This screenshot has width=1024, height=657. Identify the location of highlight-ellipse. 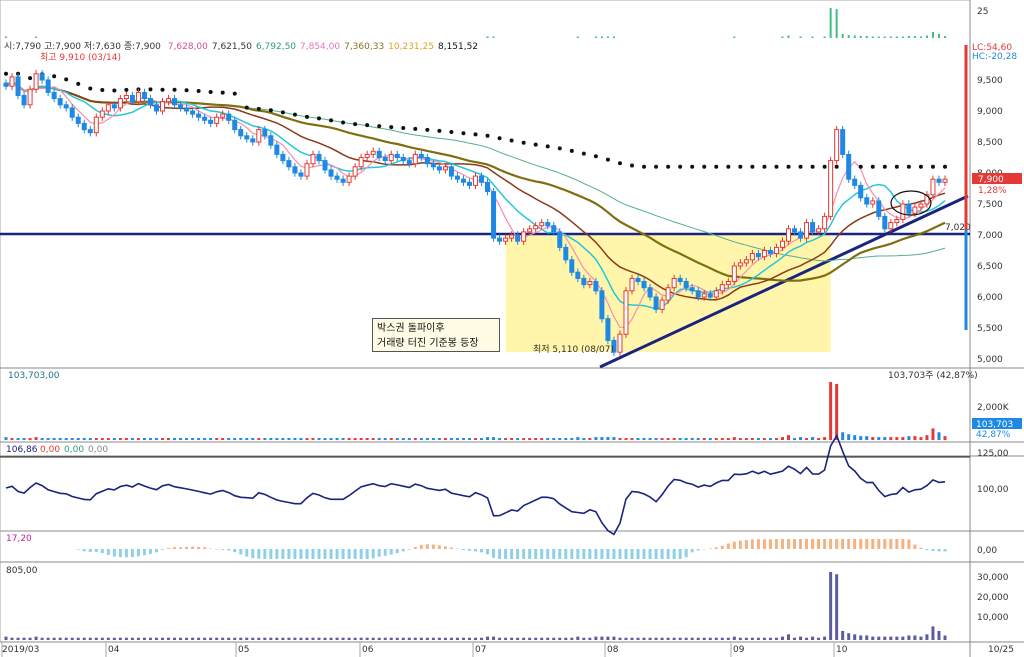
(911, 203).